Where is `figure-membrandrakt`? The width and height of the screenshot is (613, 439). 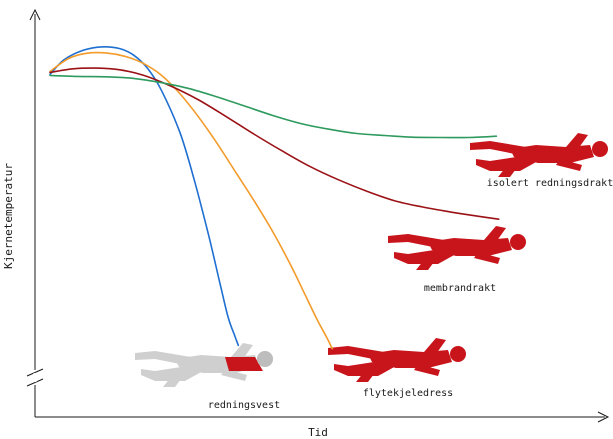 figure-membrandrakt is located at coordinates (457, 248).